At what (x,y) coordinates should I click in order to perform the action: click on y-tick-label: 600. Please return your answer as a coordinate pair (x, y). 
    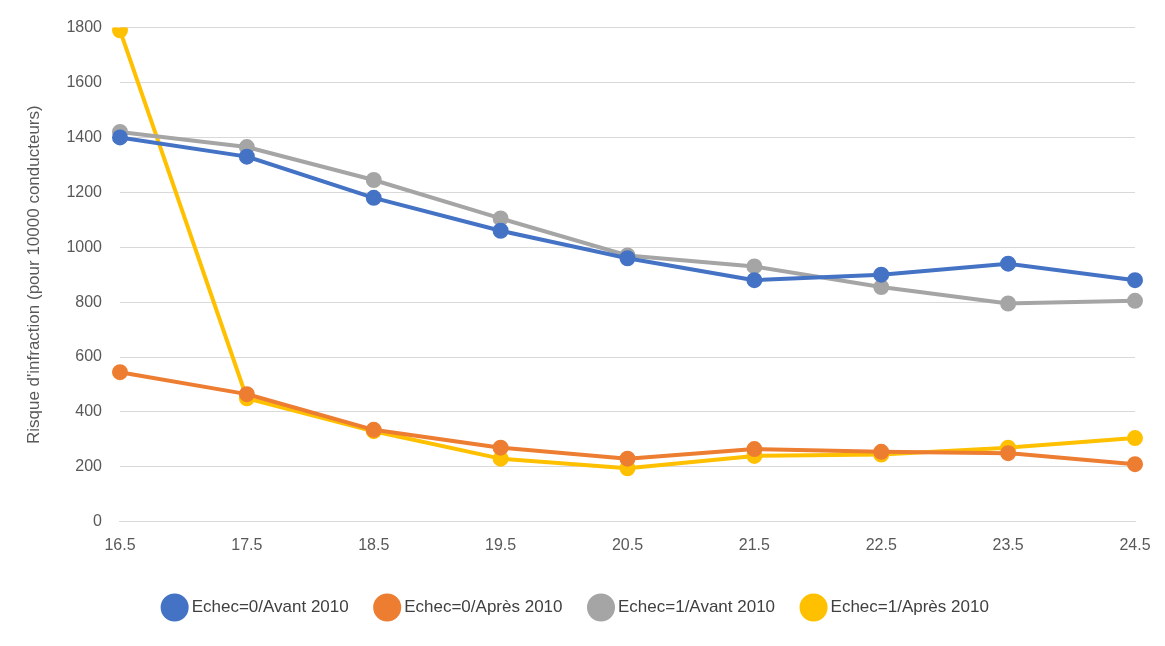
    Looking at the image, I should click on (89, 356).